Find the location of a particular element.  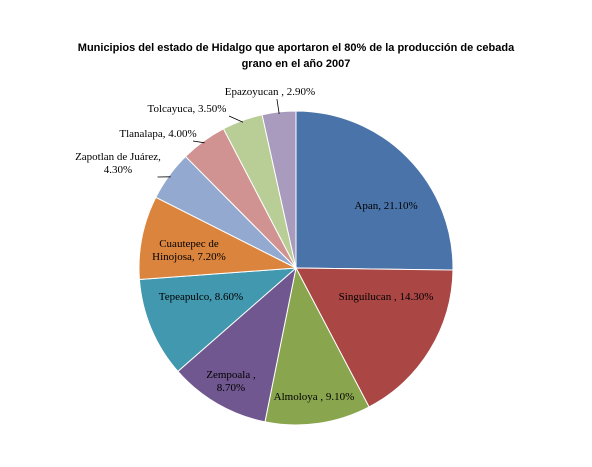

slice-label-0: Apan, 21.10% is located at coordinates (385, 206).